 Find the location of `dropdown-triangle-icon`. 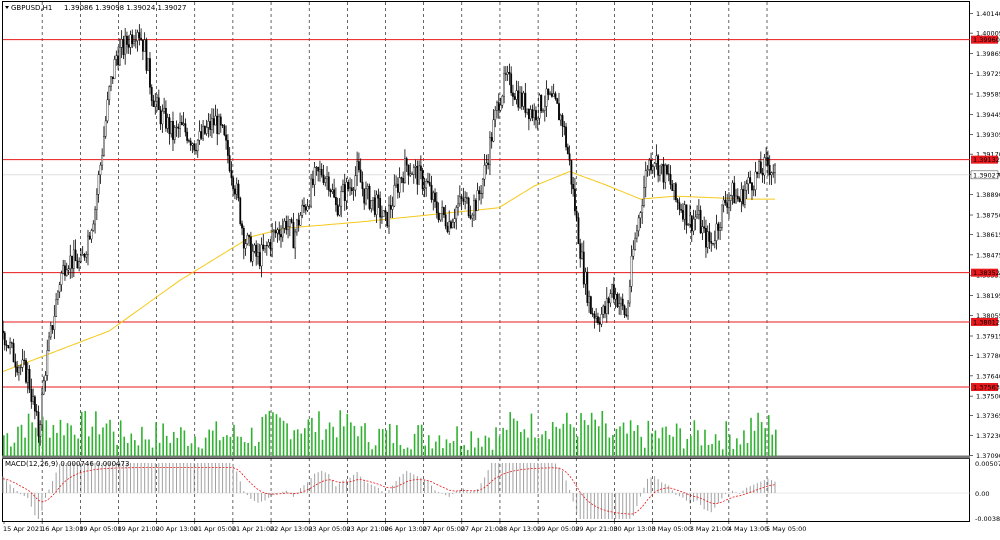

dropdown-triangle-icon is located at coordinates (7, 7).